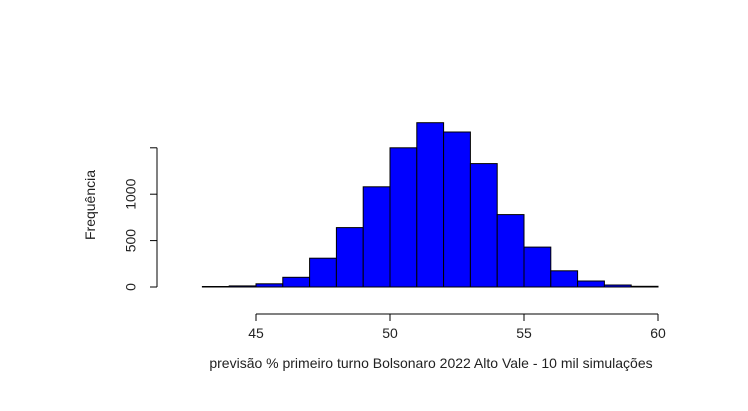  I want to click on y-axis-title: Frequência, so click(90, 205).